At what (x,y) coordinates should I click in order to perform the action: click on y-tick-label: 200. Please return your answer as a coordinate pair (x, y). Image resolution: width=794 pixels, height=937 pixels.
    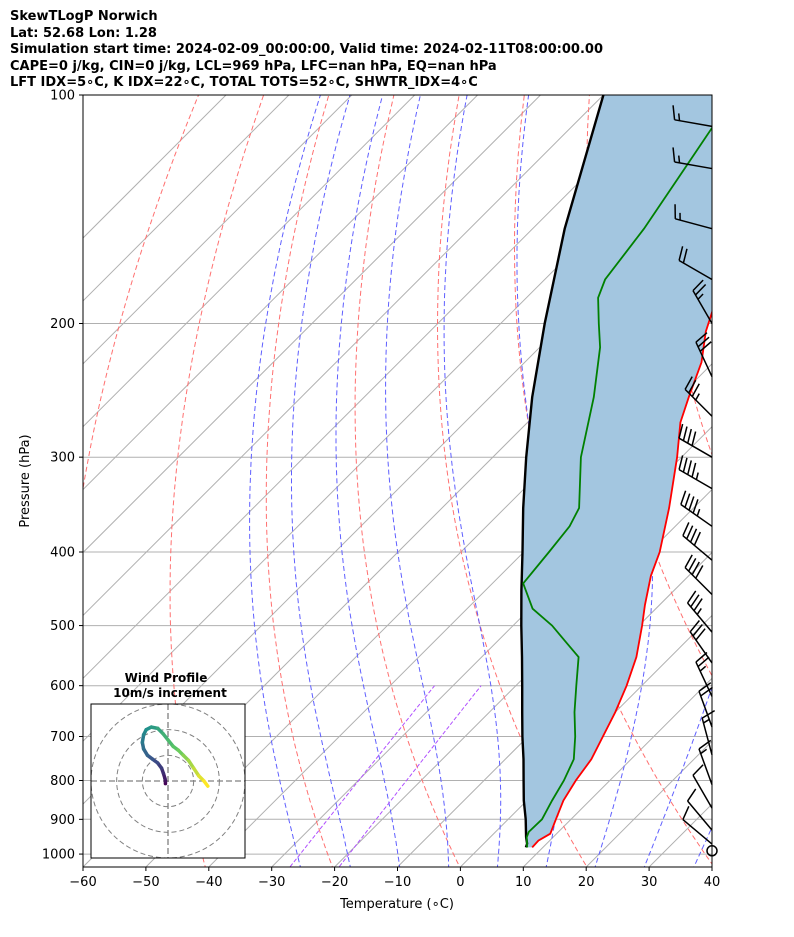
    Looking at the image, I should click on (62, 324).